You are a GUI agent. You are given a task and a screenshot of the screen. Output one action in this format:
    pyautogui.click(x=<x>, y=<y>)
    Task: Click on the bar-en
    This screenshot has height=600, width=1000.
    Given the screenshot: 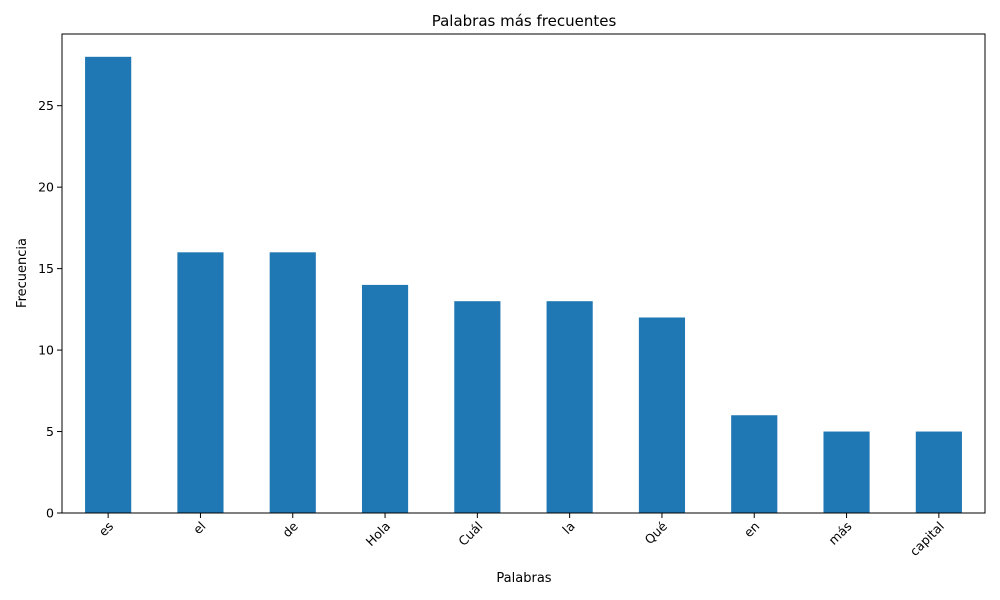 What is the action you would take?
    pyautogui.click(x=754, y=464)
    